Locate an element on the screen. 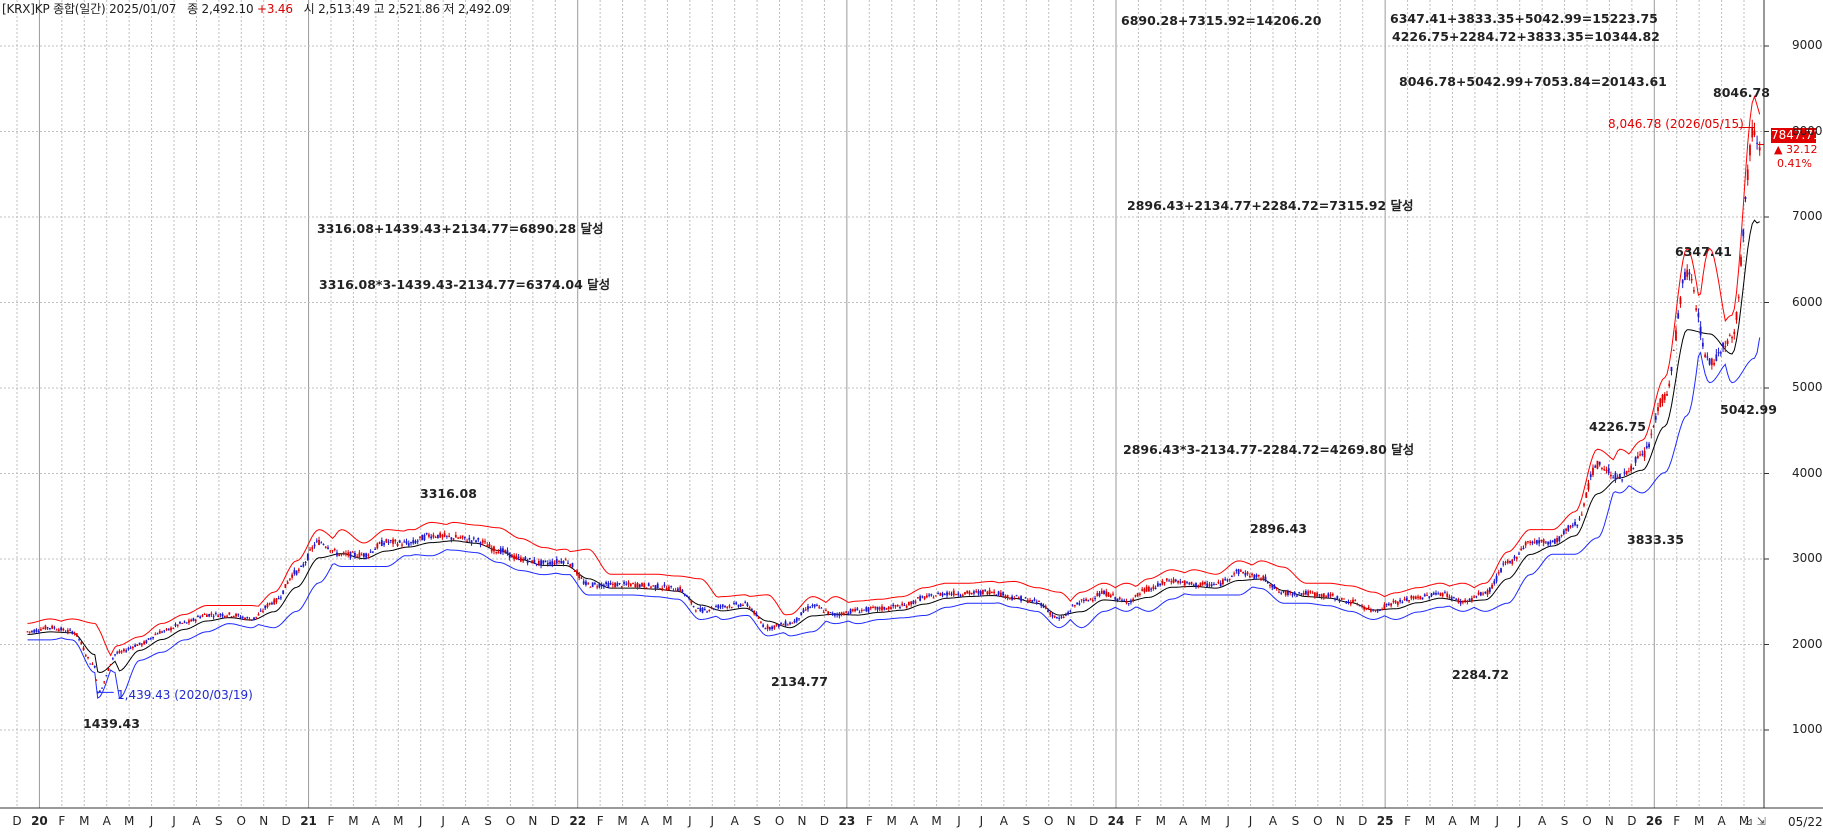  chart-tool-icons: ⊿ ⇲ is located at coordinates (1755, 821).